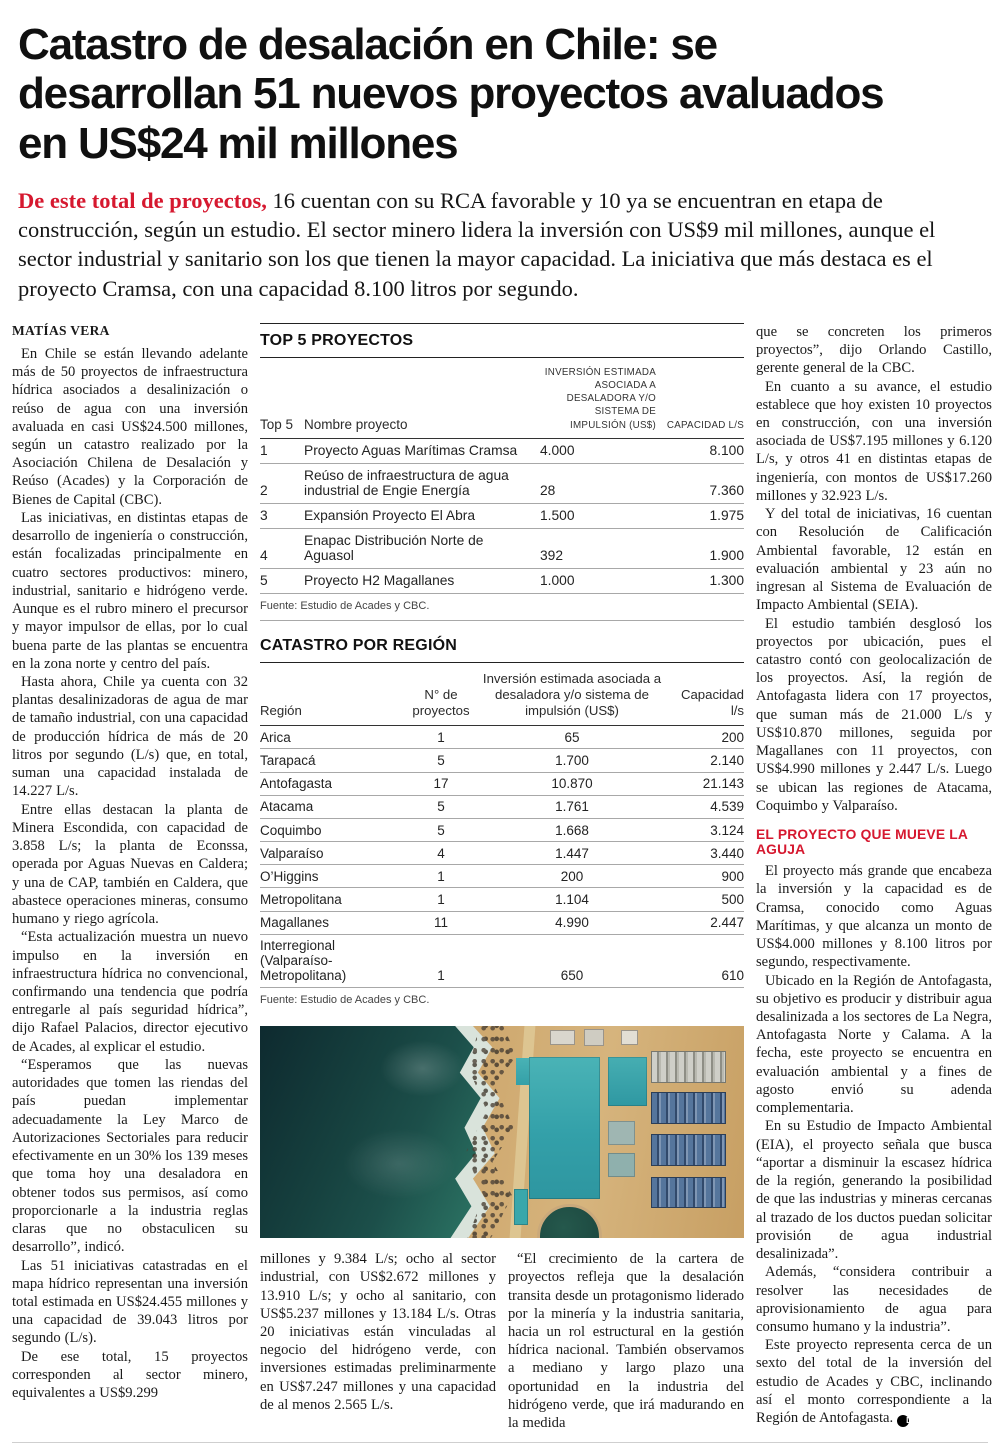 Image resolution: width=1000 pixels, height=1451 pixels. Describe the element at coordinates (502, 516) in the screenshot. I see `table-row: 3 Expansión Proyecto El Abra 1.500 1.975` at that location.